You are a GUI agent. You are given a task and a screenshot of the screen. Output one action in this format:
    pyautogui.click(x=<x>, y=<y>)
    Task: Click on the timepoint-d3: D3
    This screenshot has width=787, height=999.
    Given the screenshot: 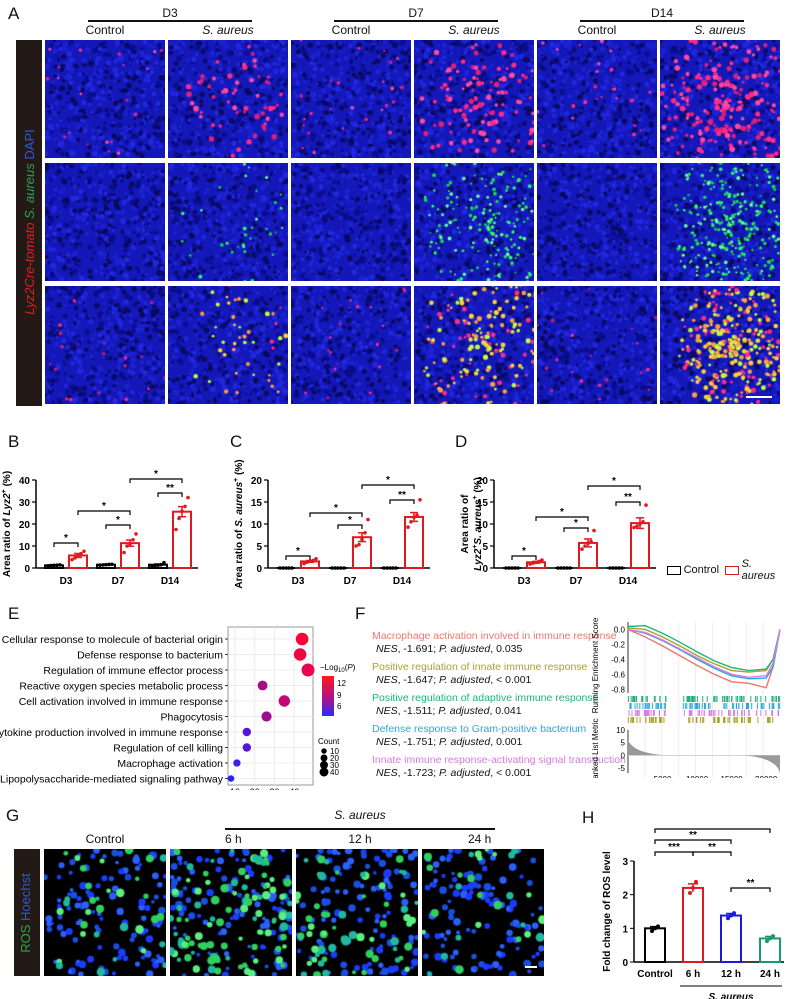 What is the action you would take?
    pyautogui.click(x=170, y=13)
    